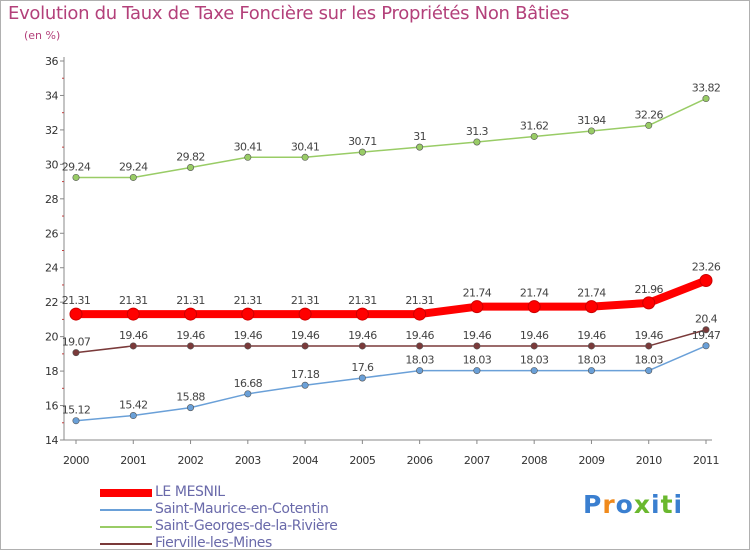  What do you see at coordinates (642, 504) in the screenshot?
I see `logo-letter: x` at bounding box center [642, 504].